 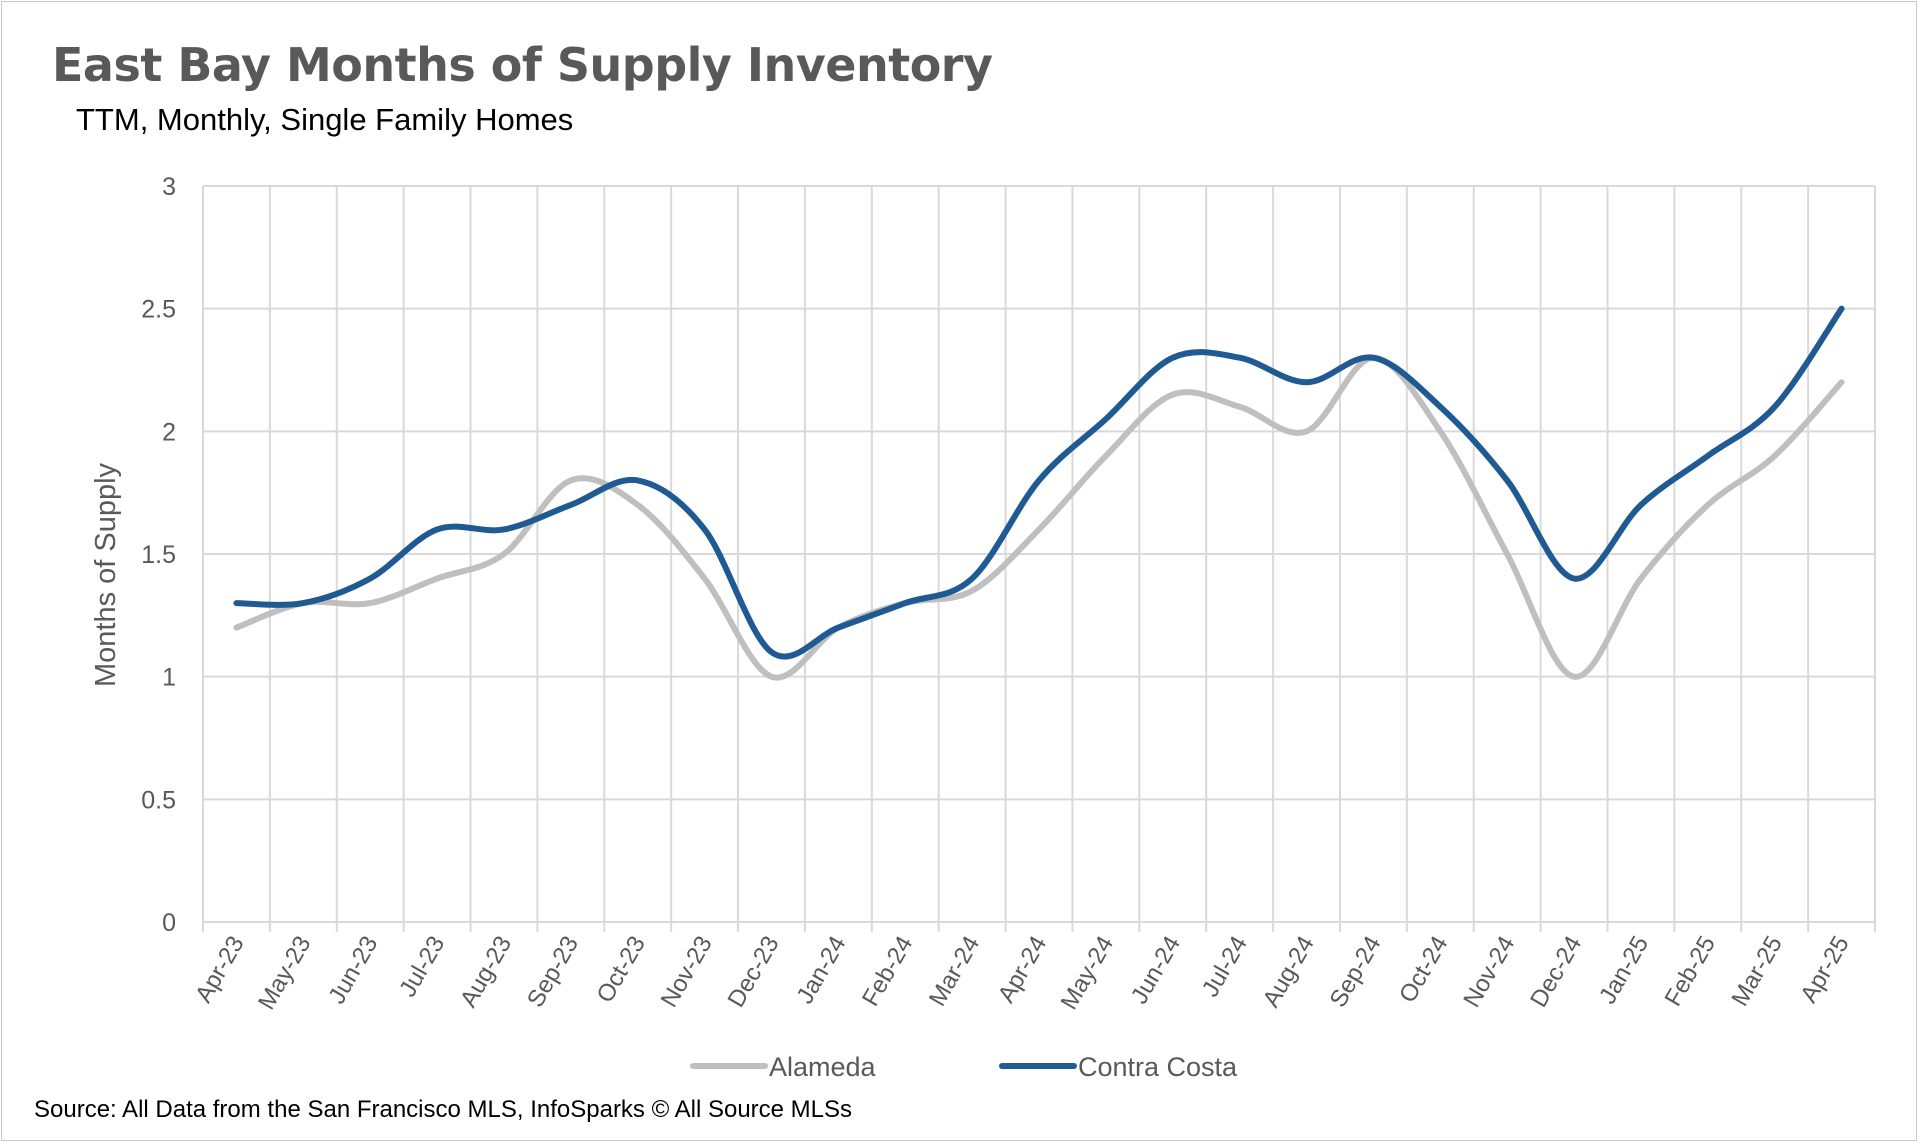 I want to click on x-tick-label: Nov-24, so click(x=1489, y=972).